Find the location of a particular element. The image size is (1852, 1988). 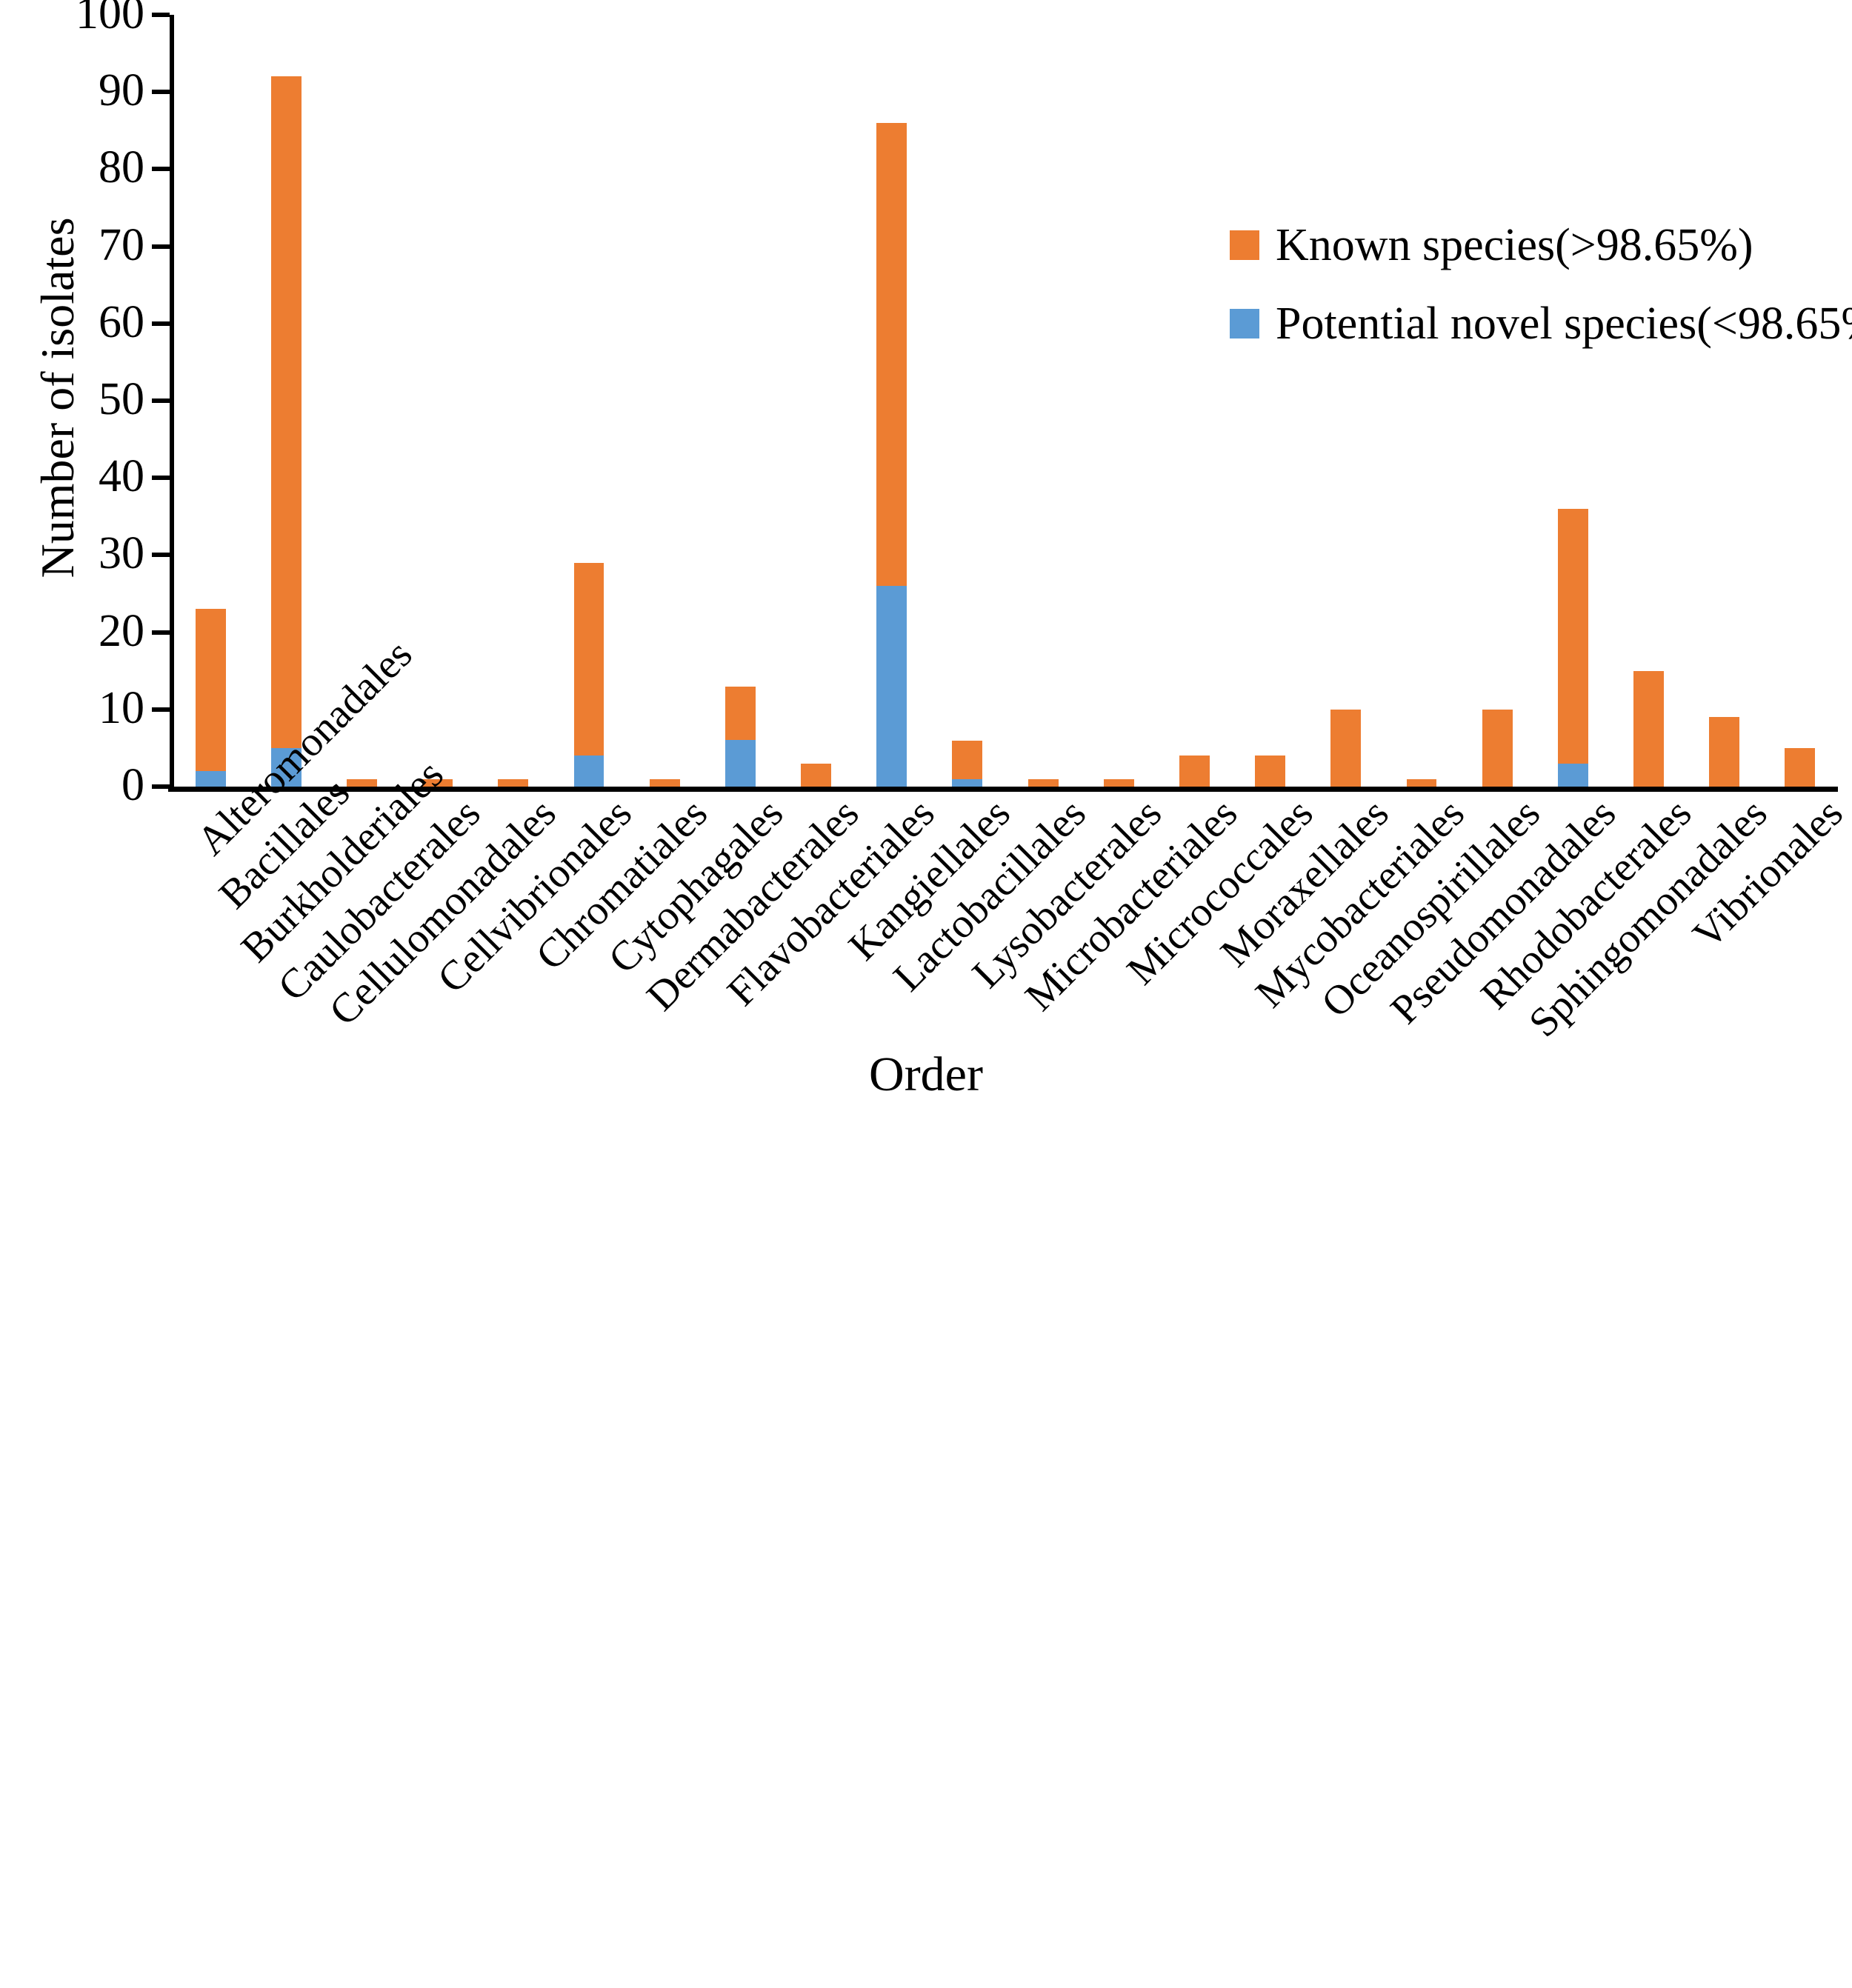

bar-burkholderiales is located at coordinates (362, 783).